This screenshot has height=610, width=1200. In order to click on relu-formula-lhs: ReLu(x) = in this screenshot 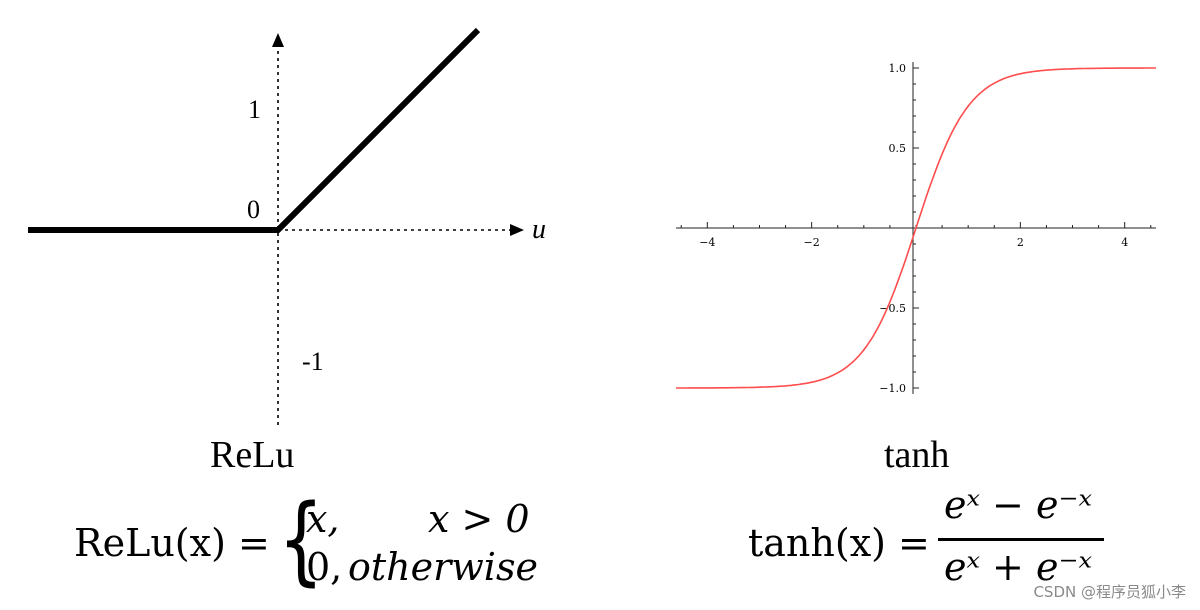, I will do `click(172, 543)`.